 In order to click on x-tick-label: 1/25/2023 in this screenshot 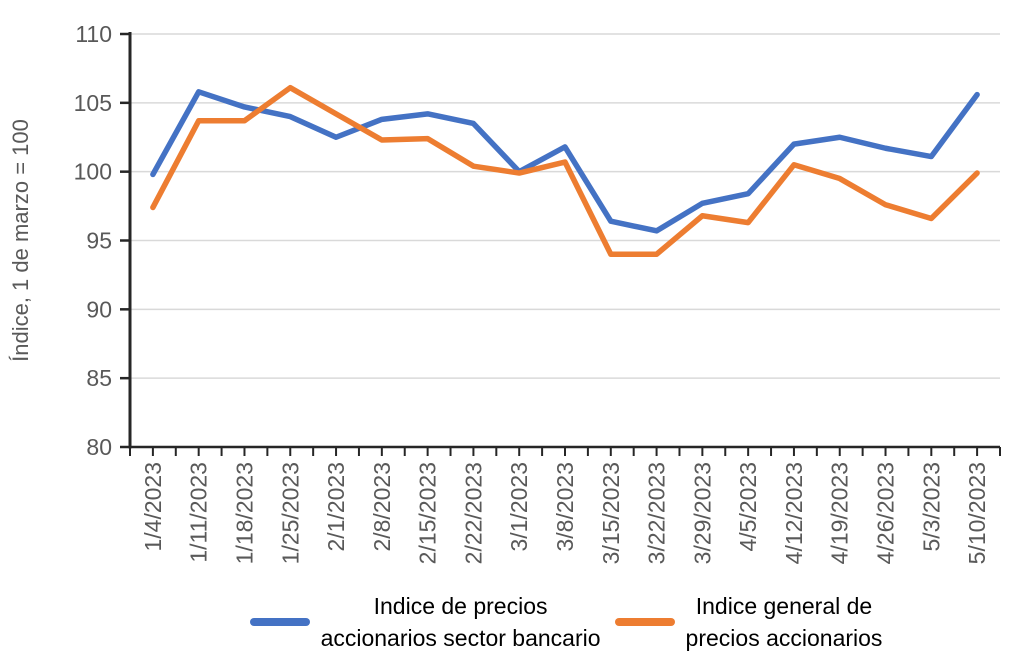, I will do `click(290, 513)`.